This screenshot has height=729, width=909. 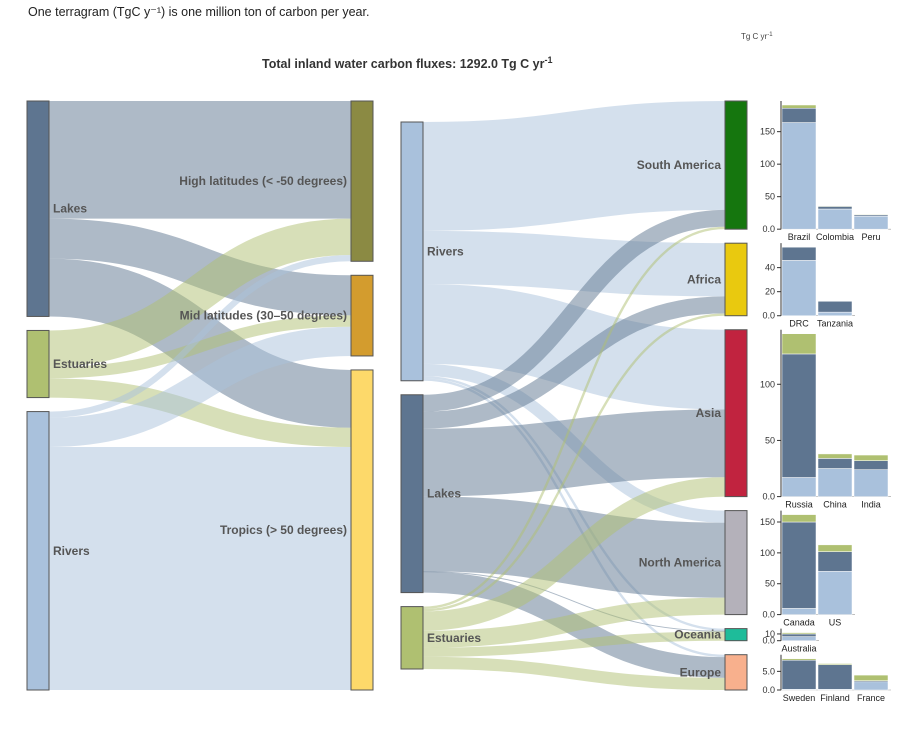 I want to click on bar-segment-lakes-finland, so click(x=835, y=677).